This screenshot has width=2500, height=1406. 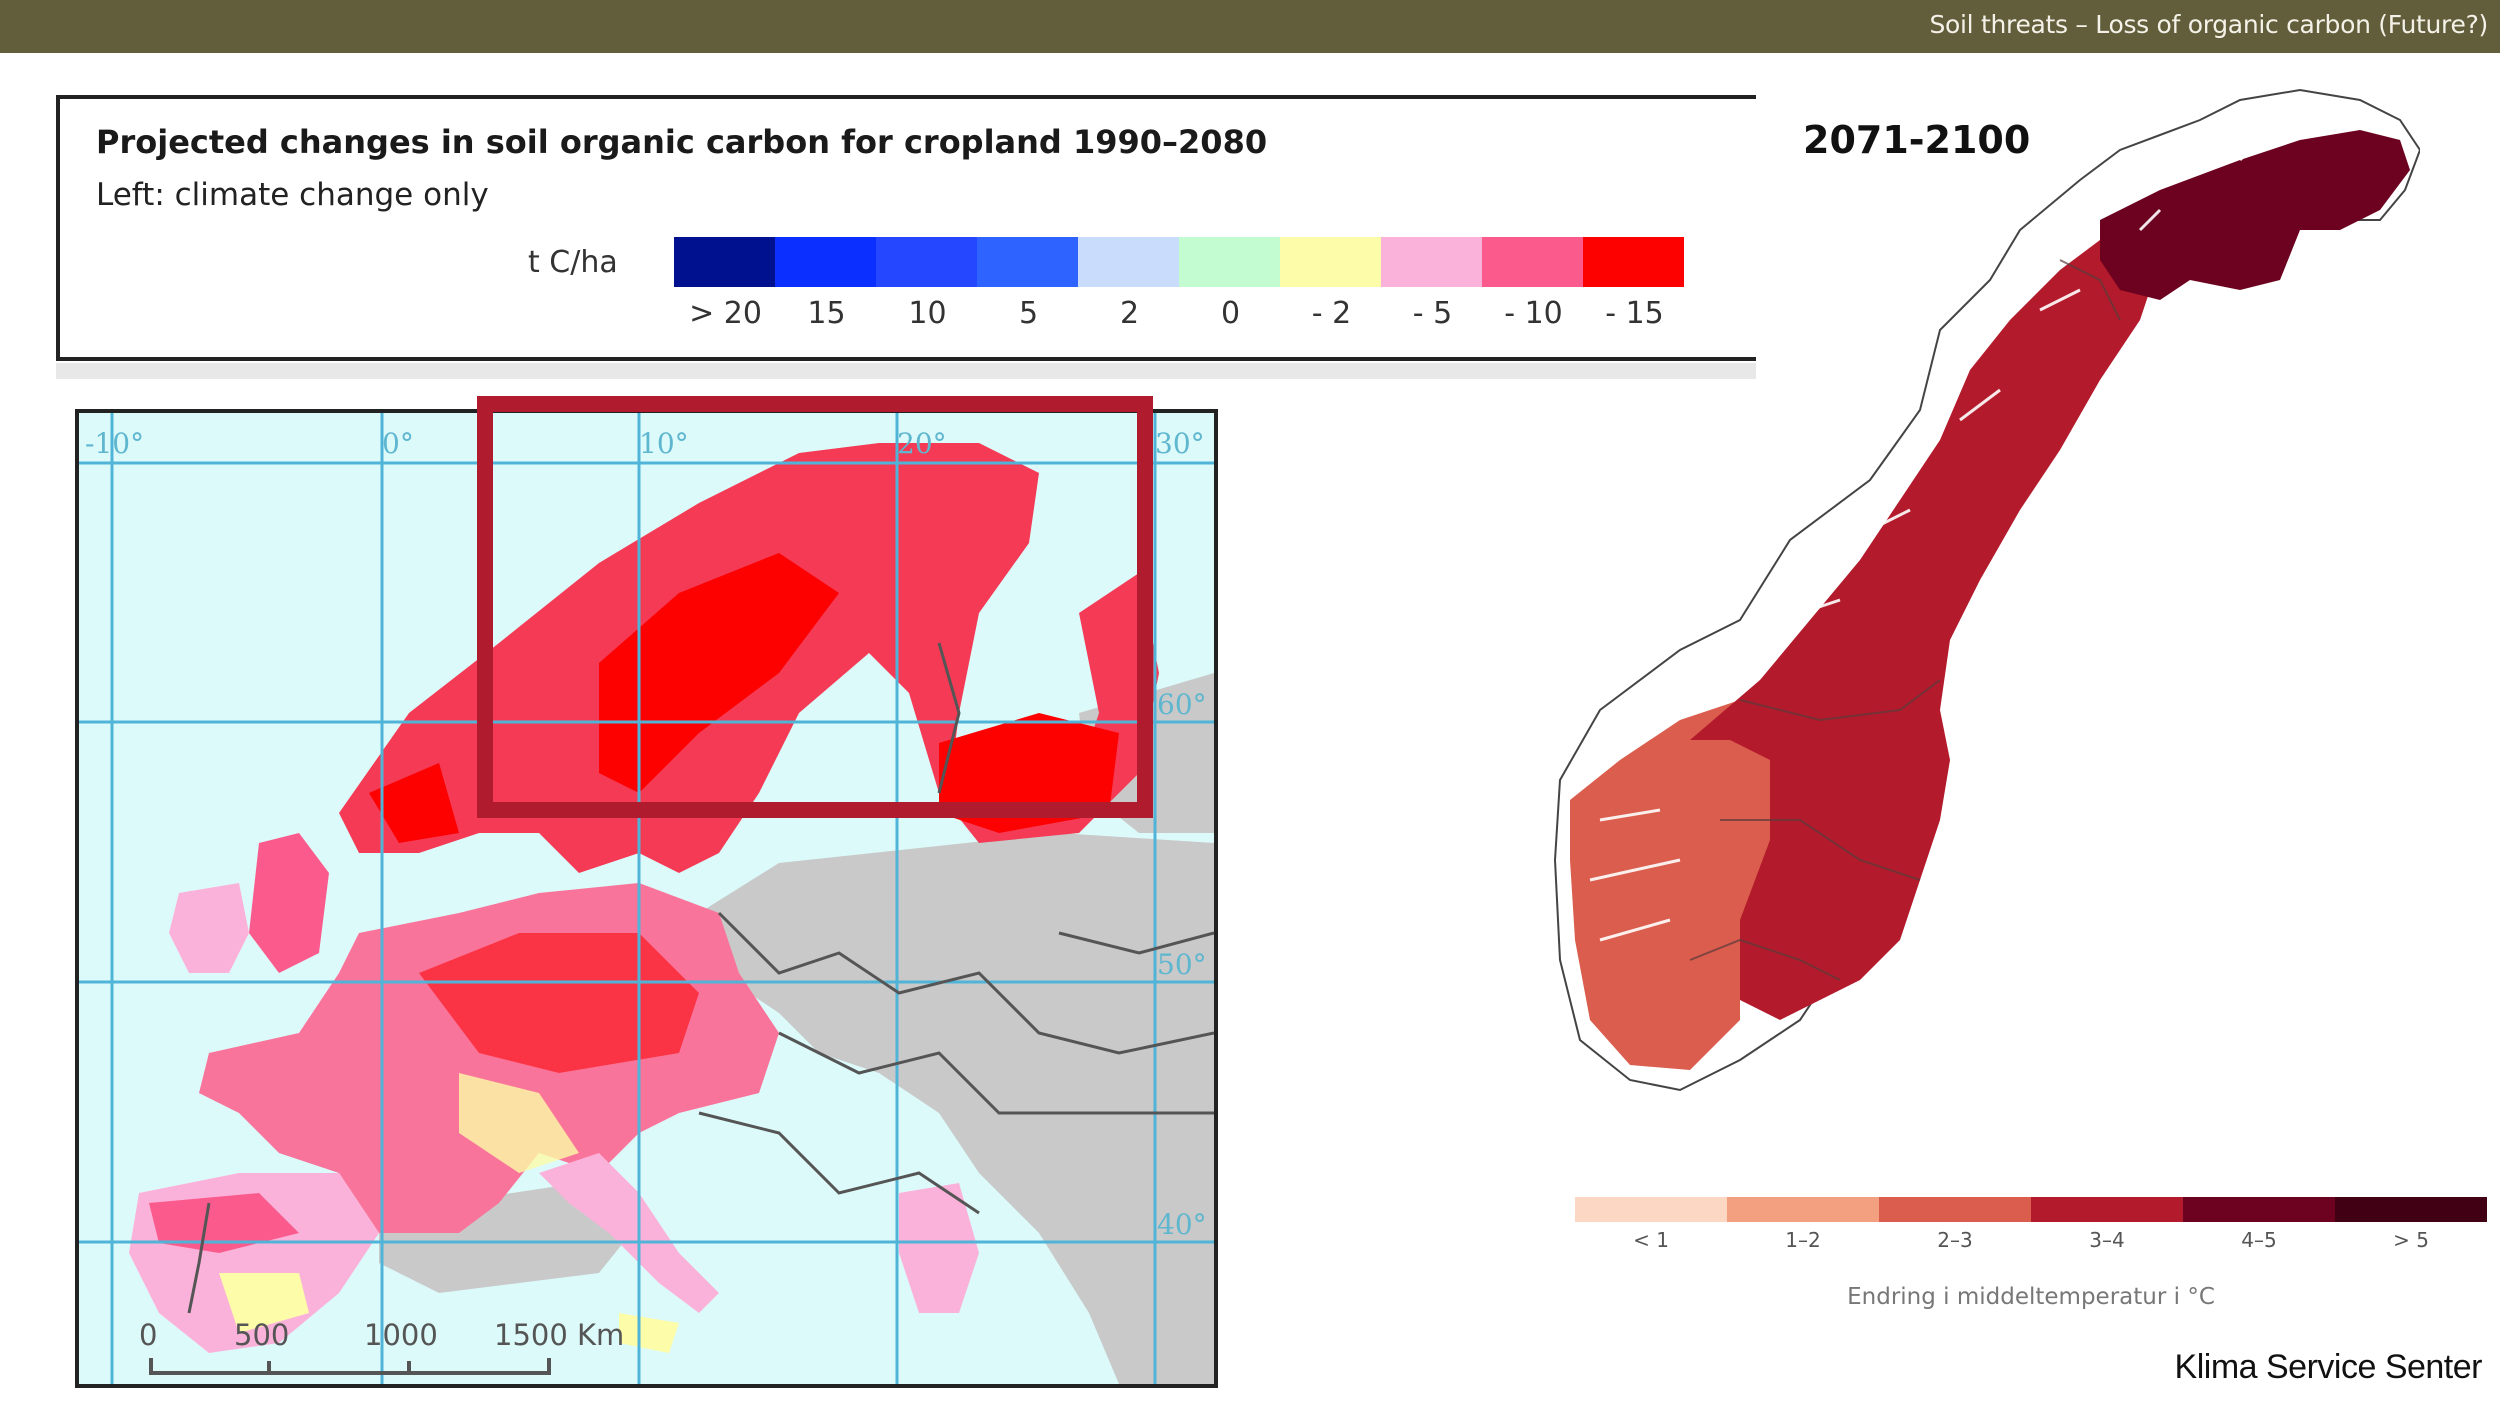 I want to click on lon-label-30: 30°, so click(x=1180, y=443).